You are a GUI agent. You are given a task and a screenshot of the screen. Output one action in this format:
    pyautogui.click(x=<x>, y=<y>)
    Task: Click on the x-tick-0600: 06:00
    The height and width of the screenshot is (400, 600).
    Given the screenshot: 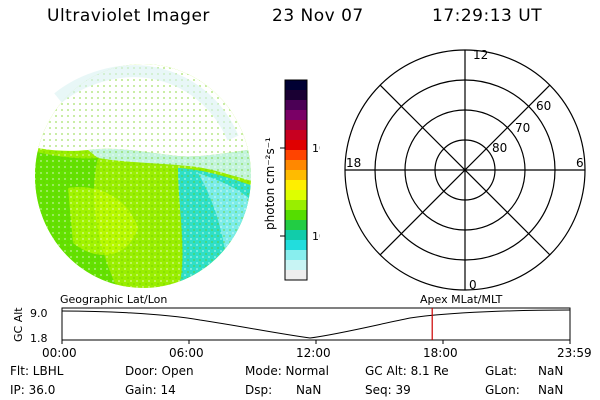 What is the action you would take?
    pyautogui.click(x=186, y=353)
    